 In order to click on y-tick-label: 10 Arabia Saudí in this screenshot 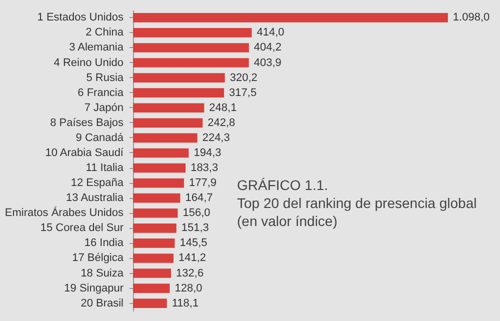, I will do `click(84, 152)`.